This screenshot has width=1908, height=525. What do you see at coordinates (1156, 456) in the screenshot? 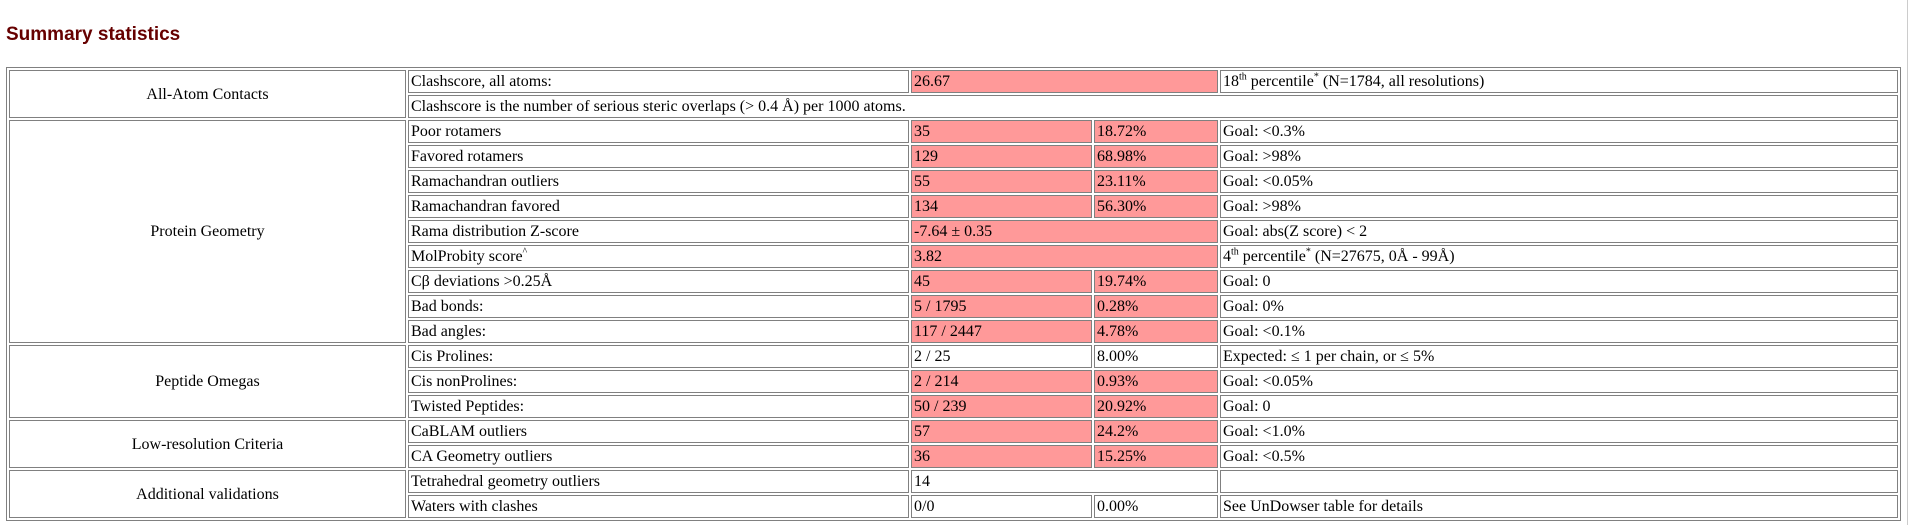
I see `row-percent: 15.25%` at bounding box center [1156, 456].